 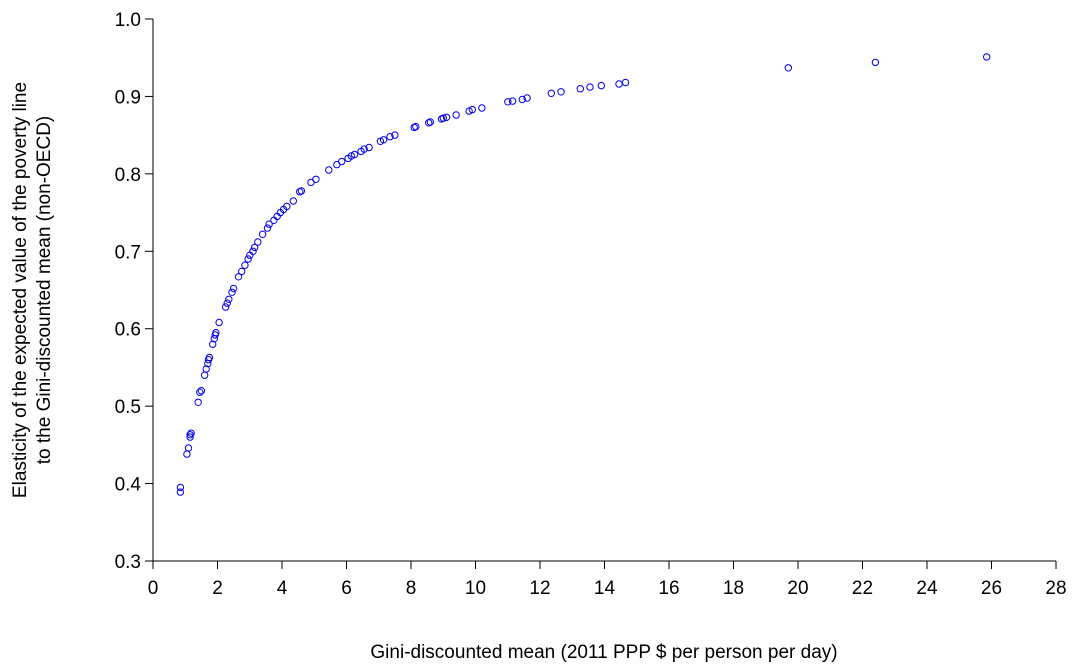 What do you see at coordinates (128, 562) in the screenshot?
I see `y-tick-label: 0.3` at bounding box center [128, 562].